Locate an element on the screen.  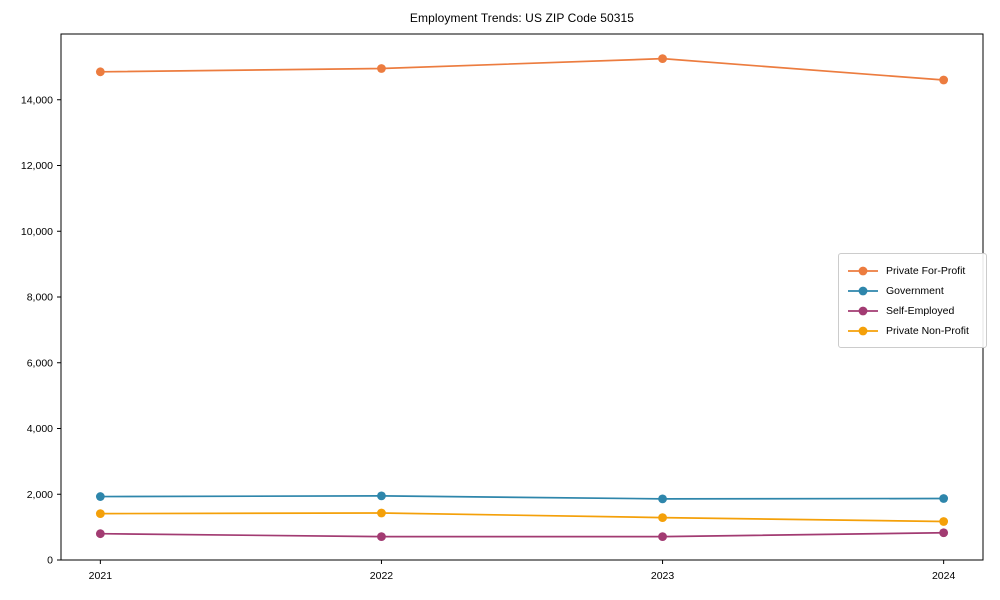
y-tick-label: 4,000 is located at coordinates (40, 429).